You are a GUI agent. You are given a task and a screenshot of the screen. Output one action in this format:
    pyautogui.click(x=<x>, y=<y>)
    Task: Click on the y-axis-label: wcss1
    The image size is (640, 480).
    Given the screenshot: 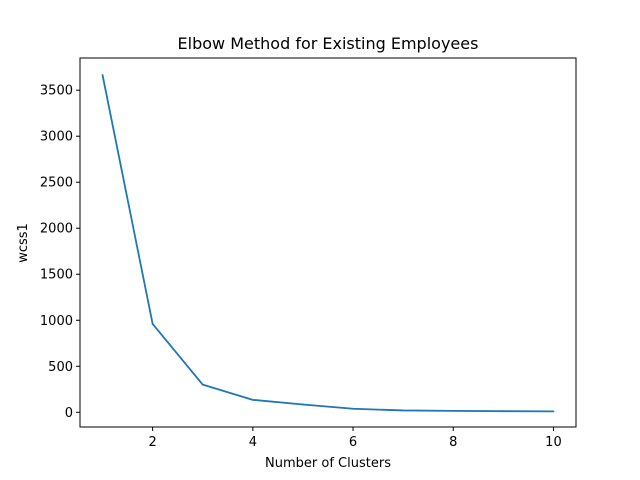 What is the action you would take?
    pyautogui.click(x=23, y=243)
    